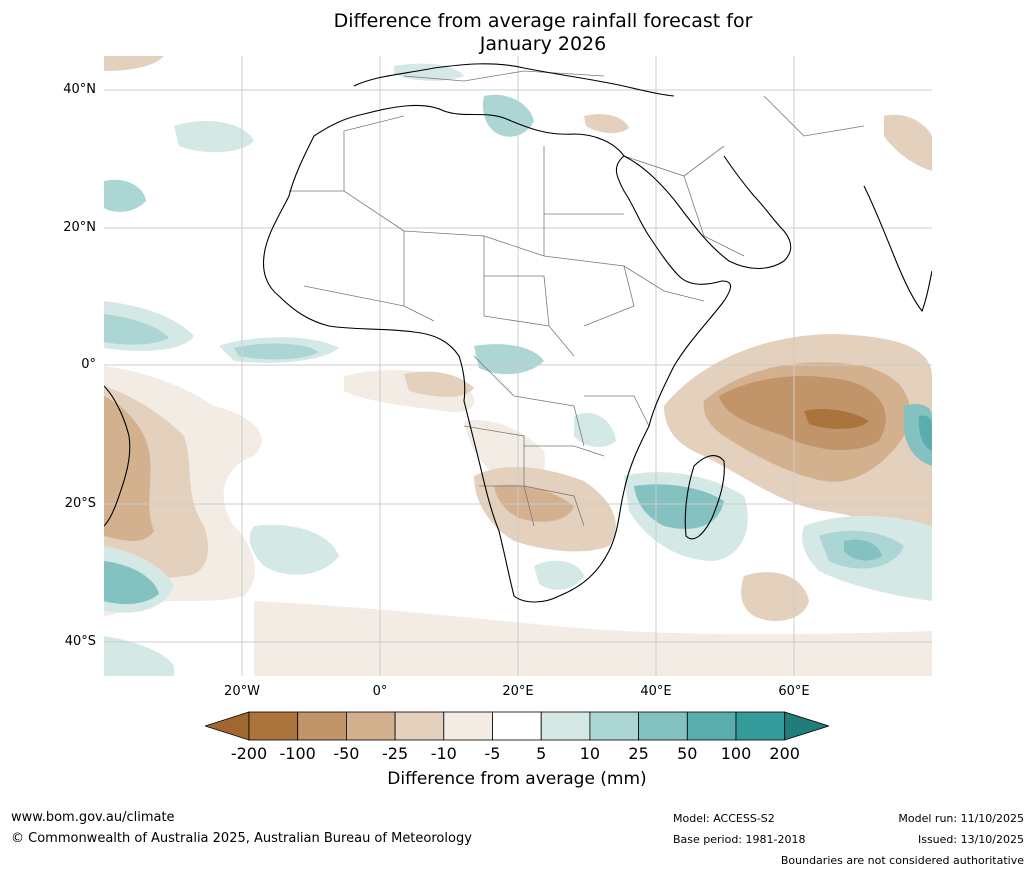  What do you see at coordinates (369, 303) in the screenshot?
I see `border-west-africa` at bounding box center [369, 303].